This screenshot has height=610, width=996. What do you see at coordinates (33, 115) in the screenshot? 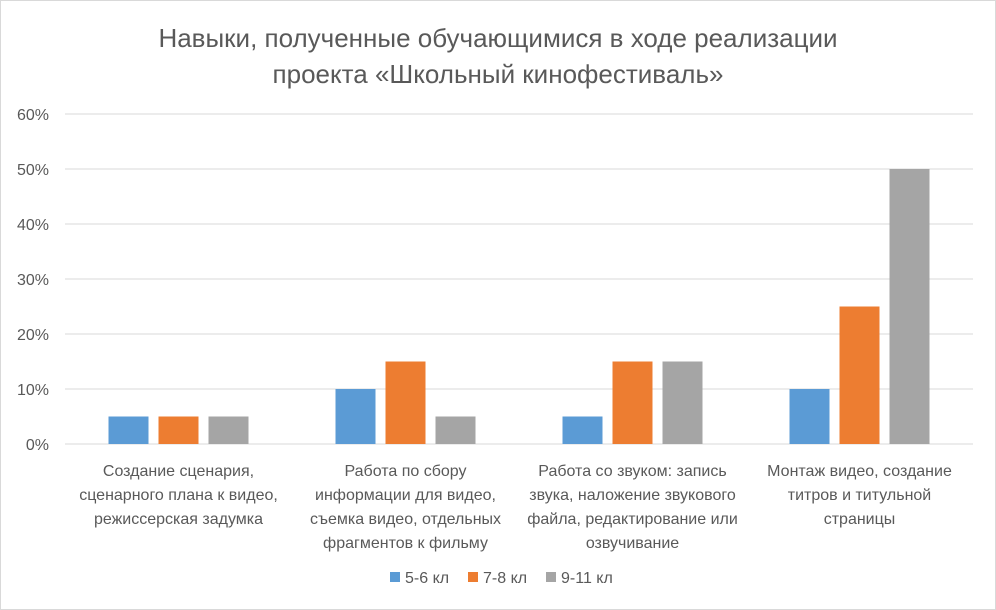
I see `y-tick-label: 60%` at bounding box center [33, 115].